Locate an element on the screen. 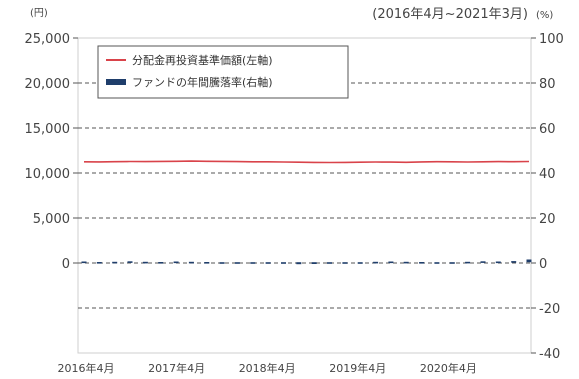 Image resolution: width=579 pixels, height=379 pixels. x-tick-label: 2019年4月 is located at coordinates (357, 368).